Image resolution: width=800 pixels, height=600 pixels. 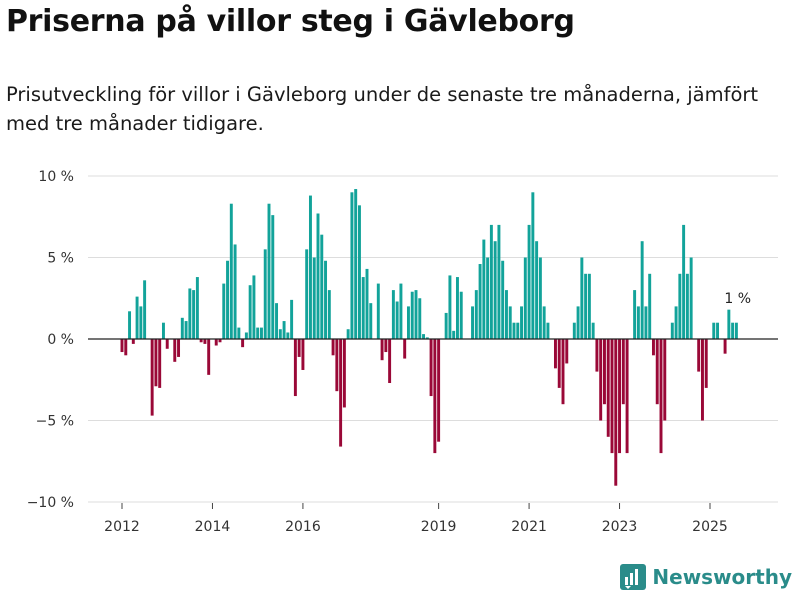 I want to click on y-tick-label: −10 %, so click(x=50, y=503).